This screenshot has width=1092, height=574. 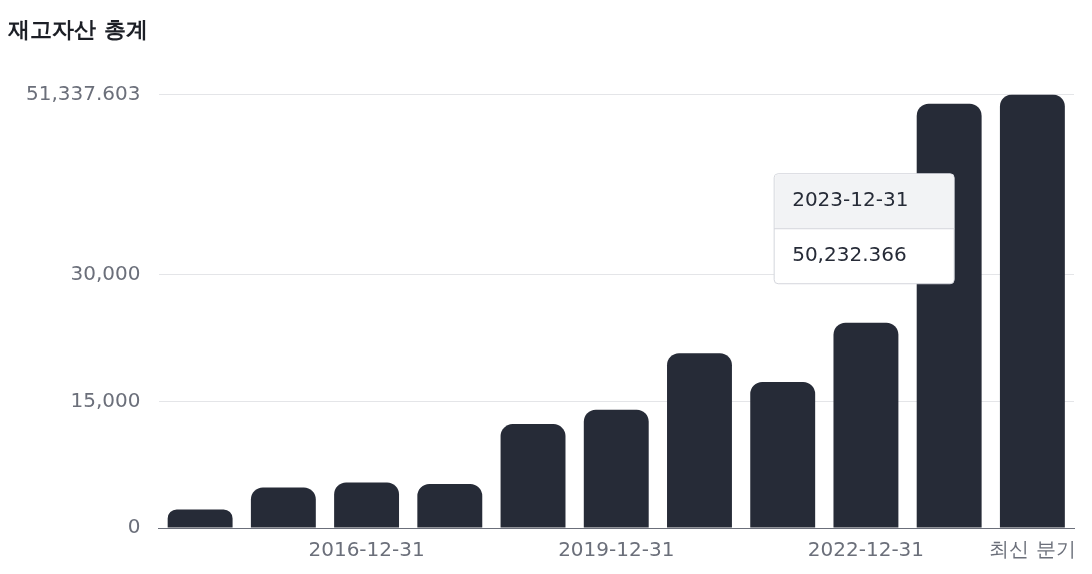 I want to click on x-tick-label: 2016-12-31, so click(x=366, y=549).